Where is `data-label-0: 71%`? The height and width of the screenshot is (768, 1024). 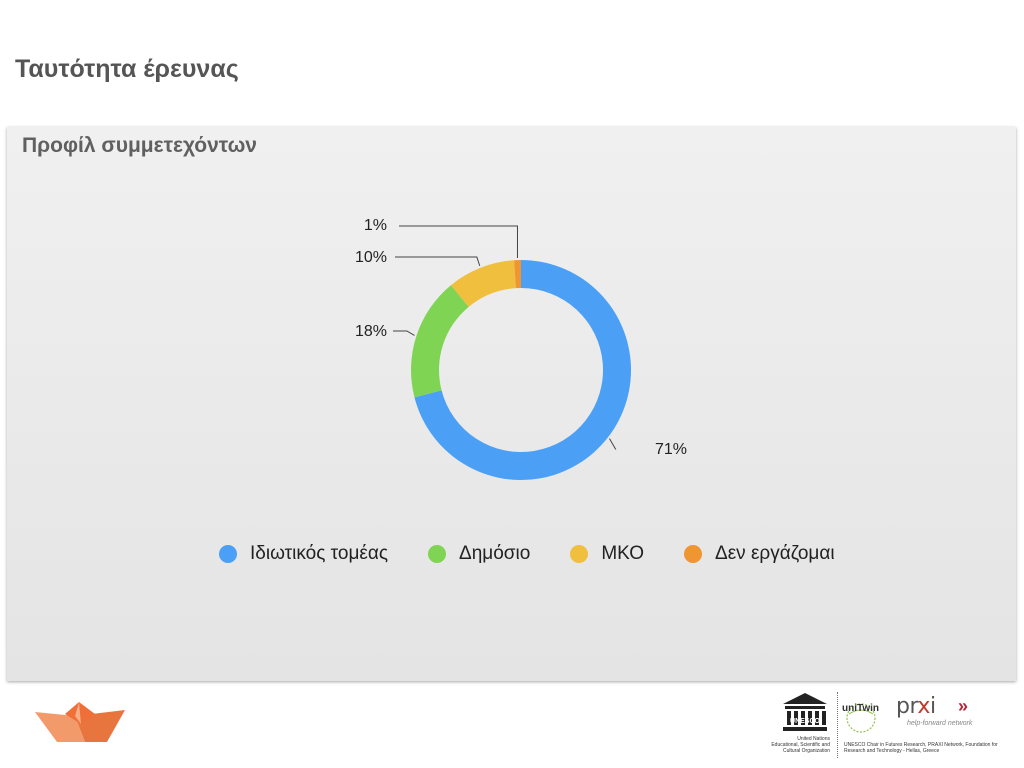 data-label-0: 71% is located at coordinates (671, 449).